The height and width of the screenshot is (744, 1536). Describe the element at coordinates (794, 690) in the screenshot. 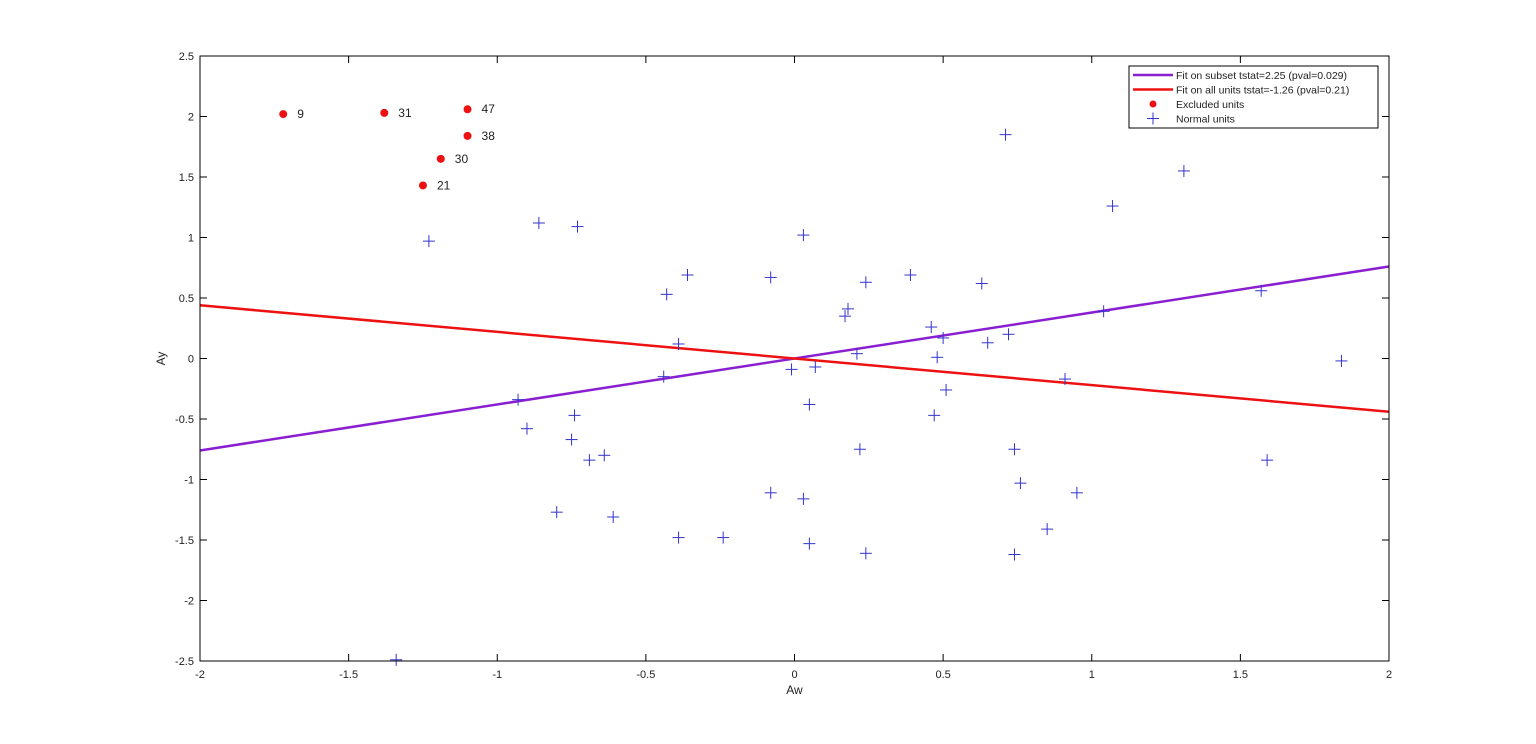

I see `x-axis-label: Aw` at that location.